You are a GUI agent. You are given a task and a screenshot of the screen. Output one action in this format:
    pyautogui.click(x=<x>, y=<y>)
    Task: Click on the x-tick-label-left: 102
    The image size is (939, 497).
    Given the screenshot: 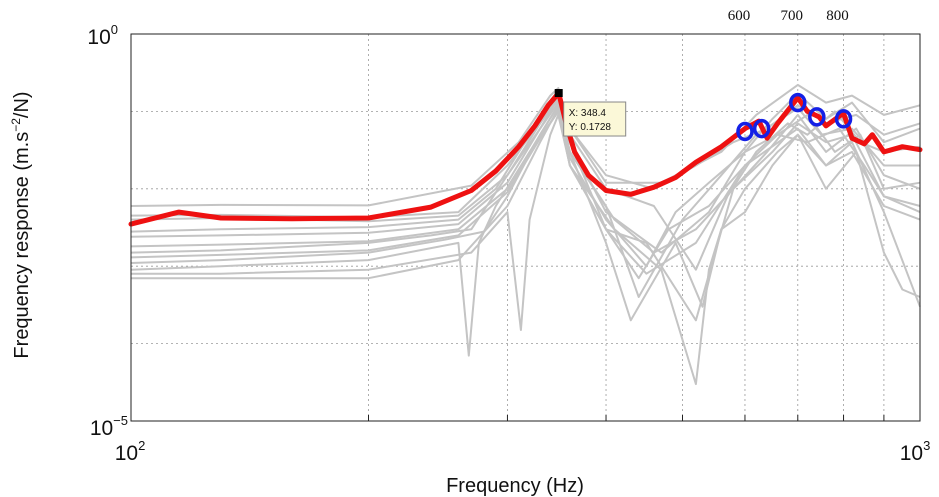 What is the action you would take?
    pyautogui.click(x=130, y=451)
    